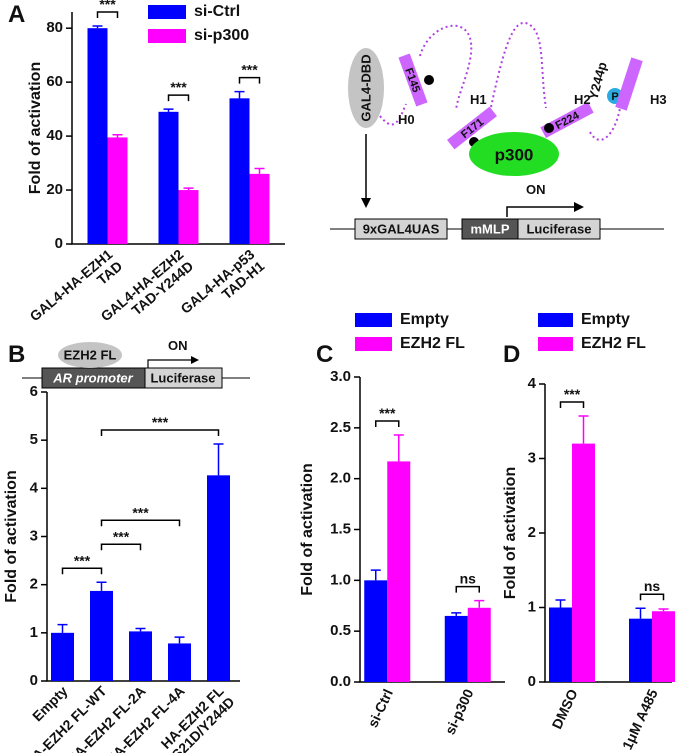 The image size is (677, 753). What do you see at coordinates (429, 80) in the screenshot?
I see `residue-dot` at bounding box center [429, 80].